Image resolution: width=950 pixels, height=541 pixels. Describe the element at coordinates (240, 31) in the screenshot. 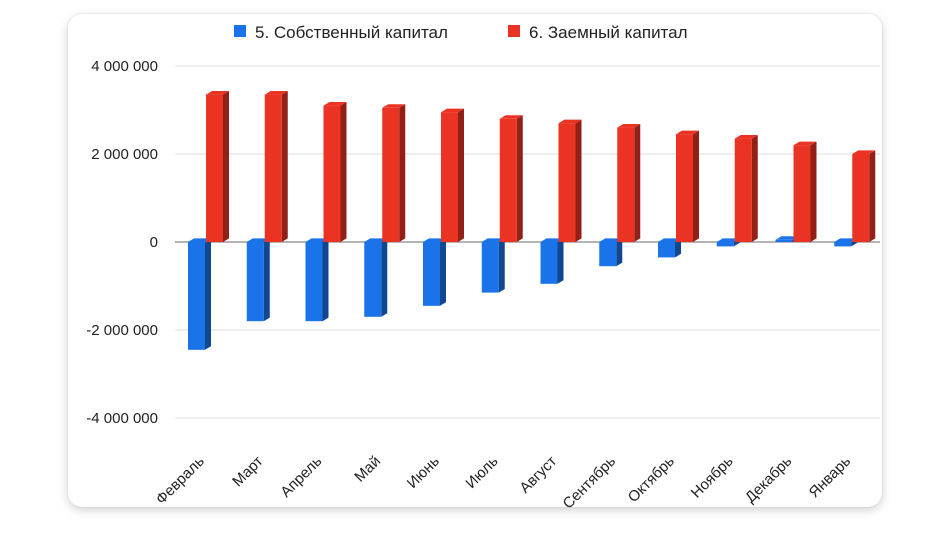

I see `legend-swatch-own-capital` at that location.